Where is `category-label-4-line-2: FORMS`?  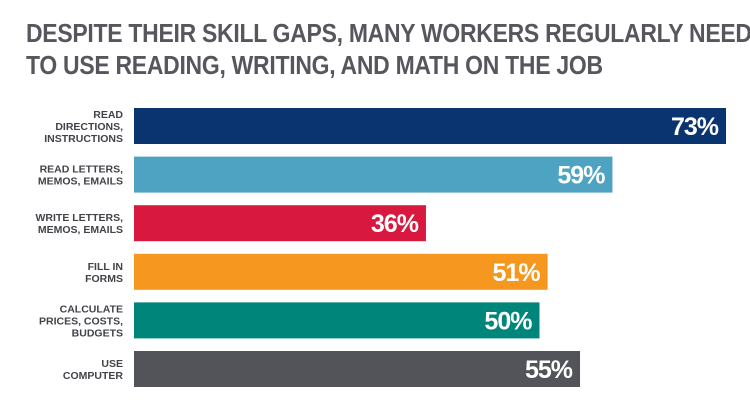 category-label-4-line-2: FORMS is located at coordinates (104, 279).